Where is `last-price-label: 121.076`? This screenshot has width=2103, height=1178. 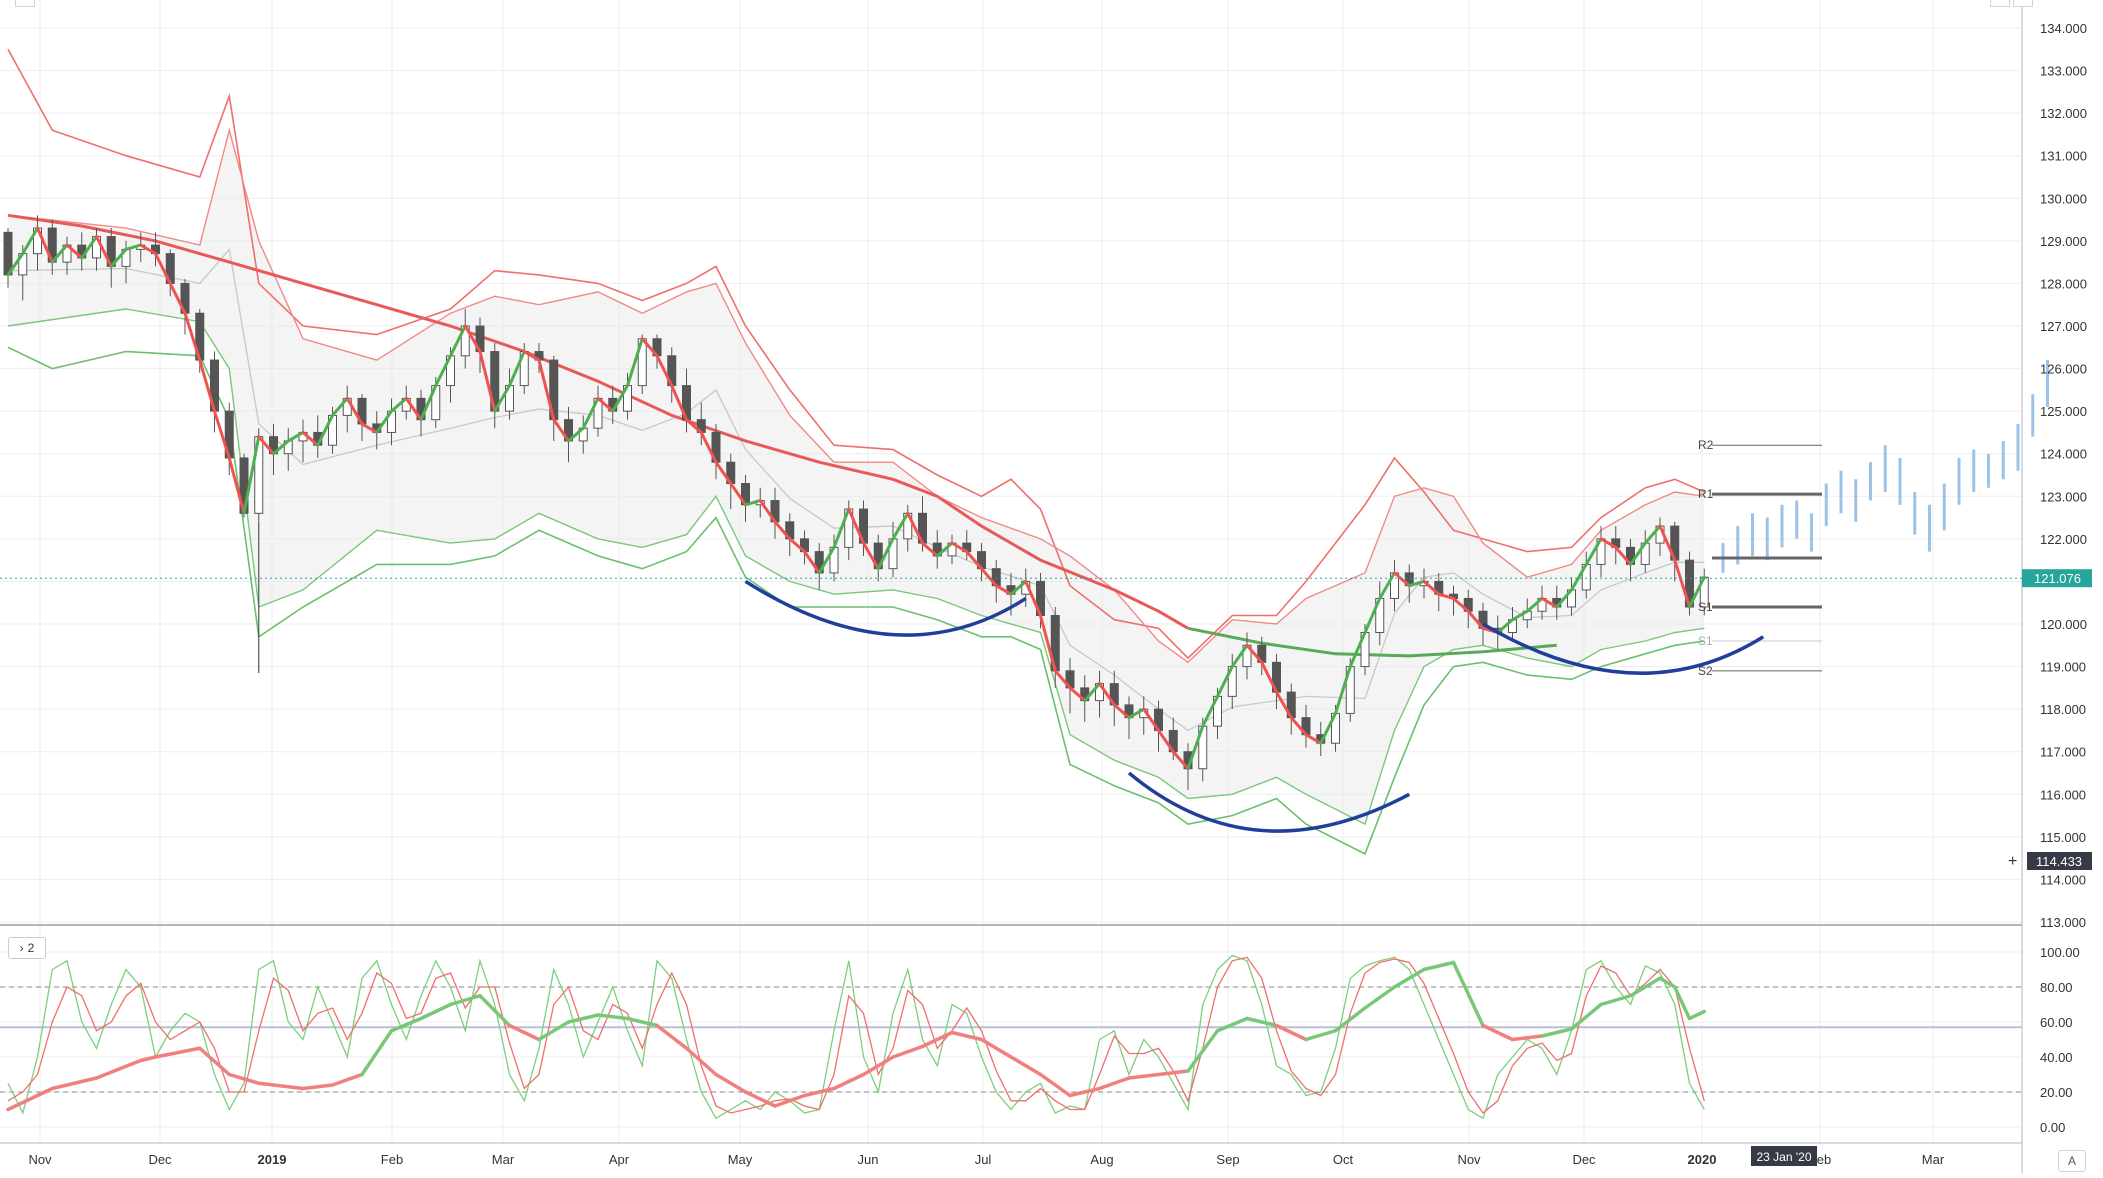
last-price-label: 121.076 is located at coordinates (2057, 578).